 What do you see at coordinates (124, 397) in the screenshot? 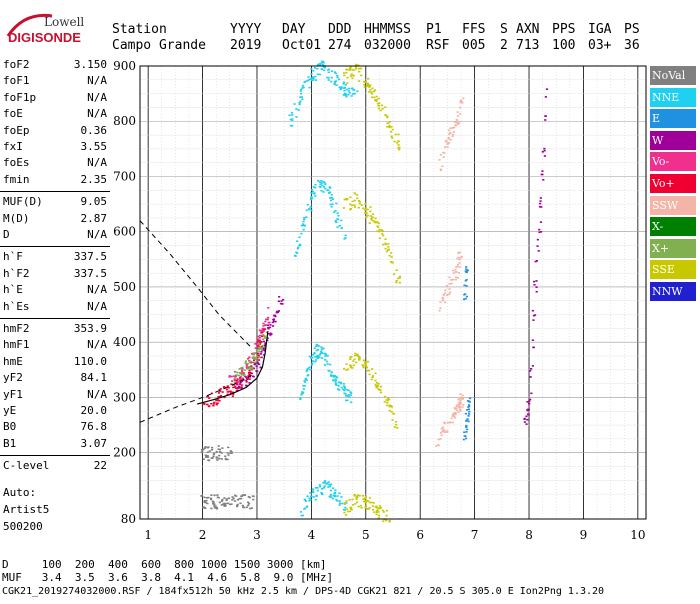
I see `y-tick-label: 300` at bounding box center [124, 397].